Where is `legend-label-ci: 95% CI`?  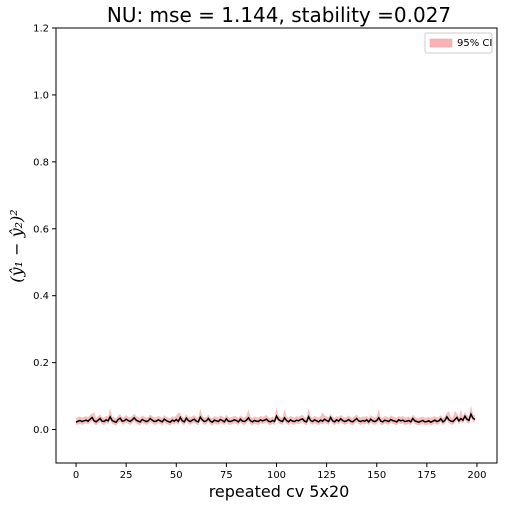 legend-label-ci: 95% CI is located at coordinates (474, 43).